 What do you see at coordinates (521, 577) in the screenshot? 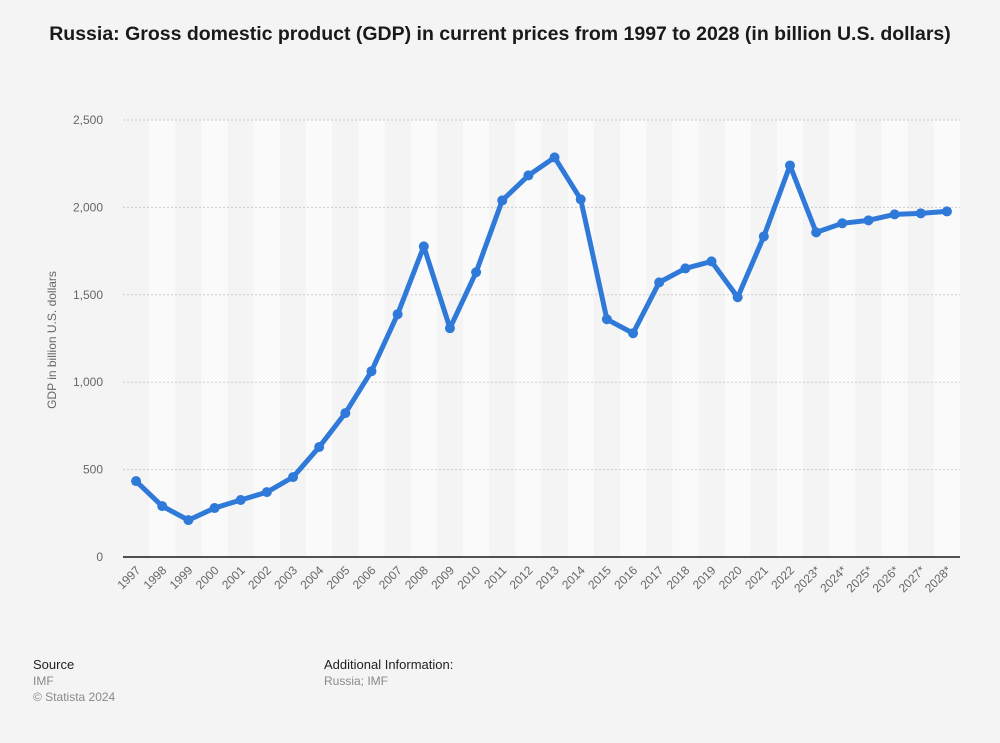
I see `x-tick-label: 2012` at bounding box center [521, 577].